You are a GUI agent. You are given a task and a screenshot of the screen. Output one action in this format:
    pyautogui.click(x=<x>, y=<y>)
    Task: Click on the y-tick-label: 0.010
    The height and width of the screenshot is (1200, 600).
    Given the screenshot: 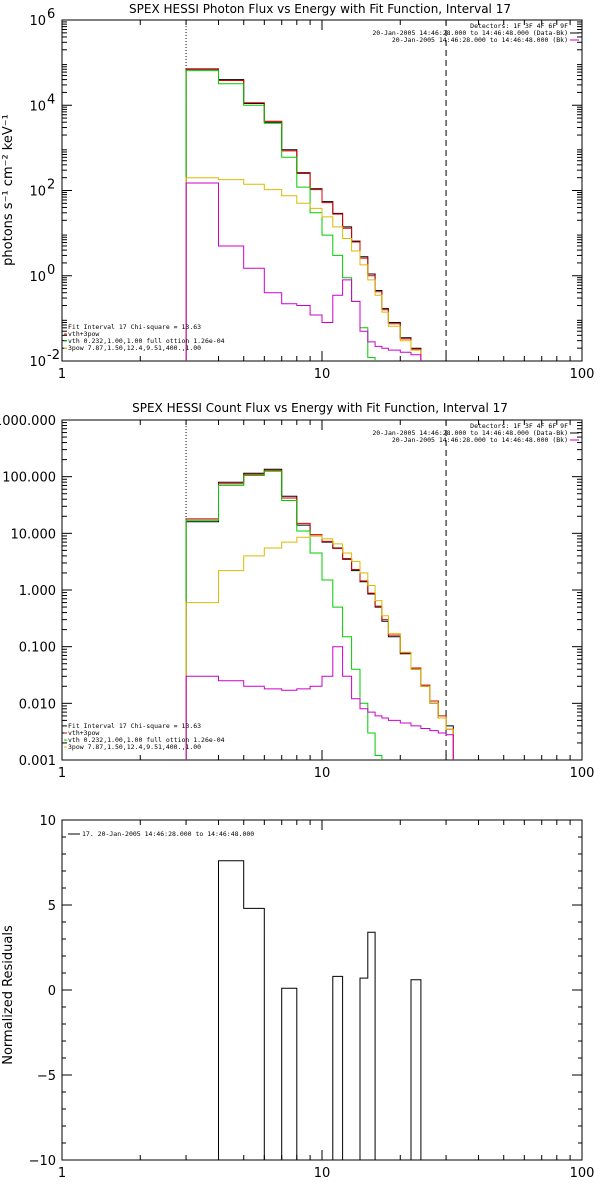 What is the action you would take?
    pyautogui.click(x=37, y=704)
    